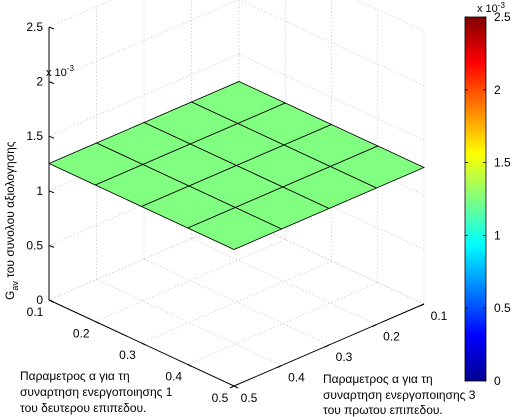  Describe the element at coordinates (39, 82) in the screenshot. I see `z-tick-label: 2` at that location.